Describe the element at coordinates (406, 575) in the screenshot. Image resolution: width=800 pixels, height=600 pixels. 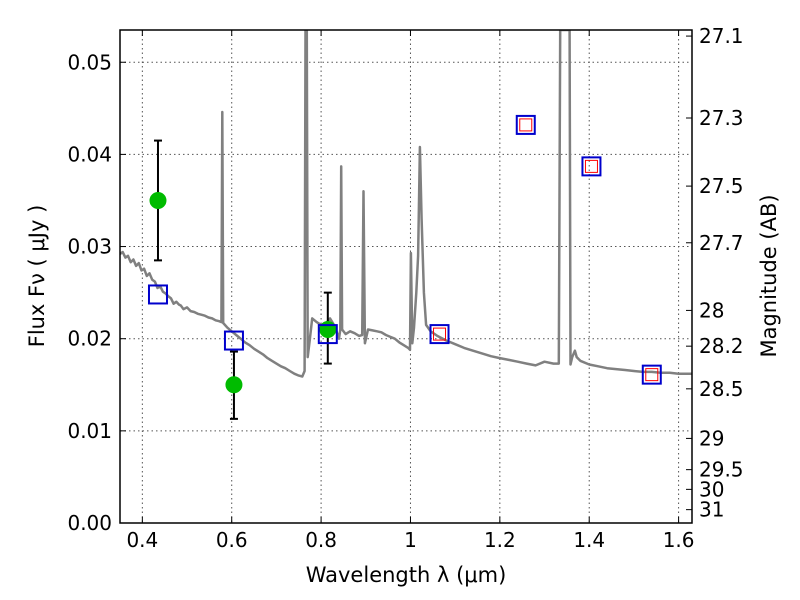
I see `x-axis-label: Wavelength λ (μm)` at that location.